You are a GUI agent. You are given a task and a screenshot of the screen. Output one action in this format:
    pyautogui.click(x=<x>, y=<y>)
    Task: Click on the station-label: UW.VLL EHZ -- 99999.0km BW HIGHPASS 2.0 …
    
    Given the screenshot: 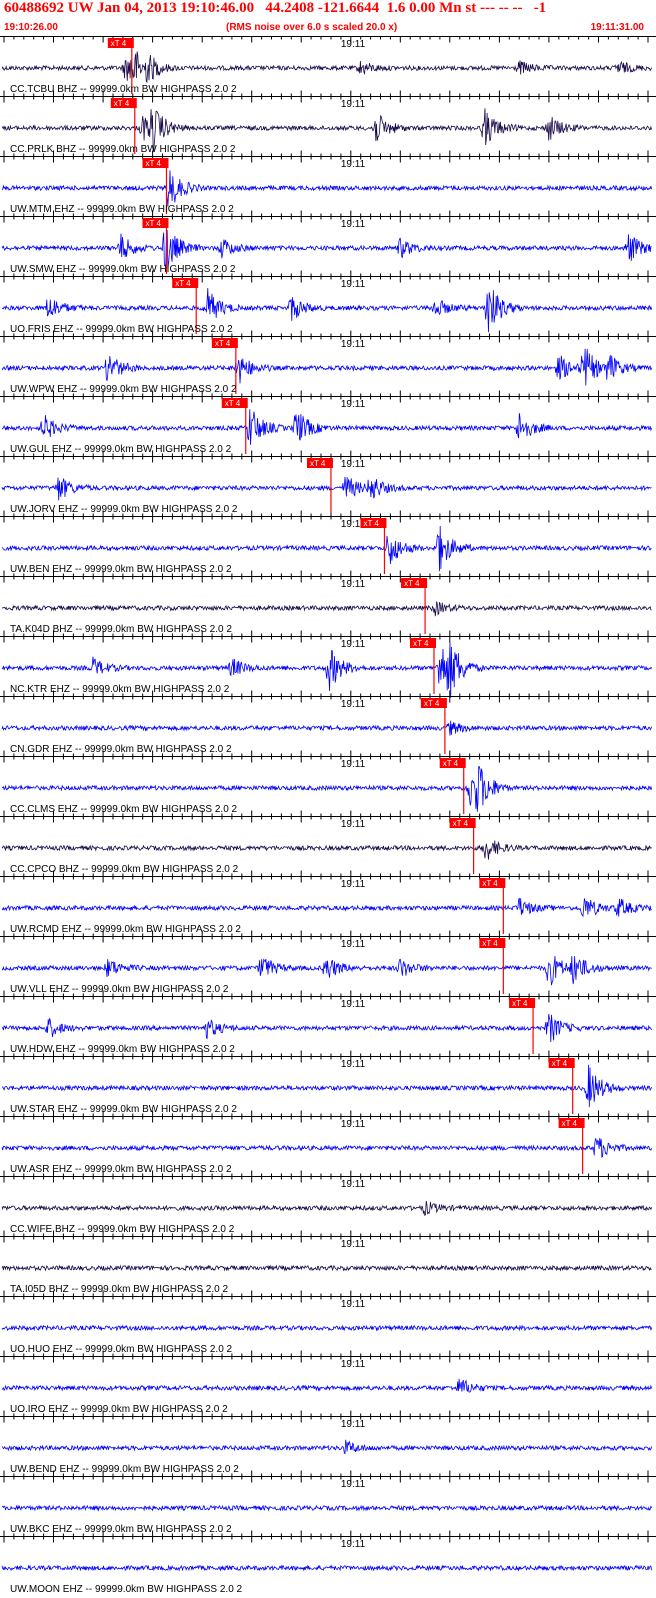 What is the action you would take?
    pyautogui.click(x=119, y=989)
    